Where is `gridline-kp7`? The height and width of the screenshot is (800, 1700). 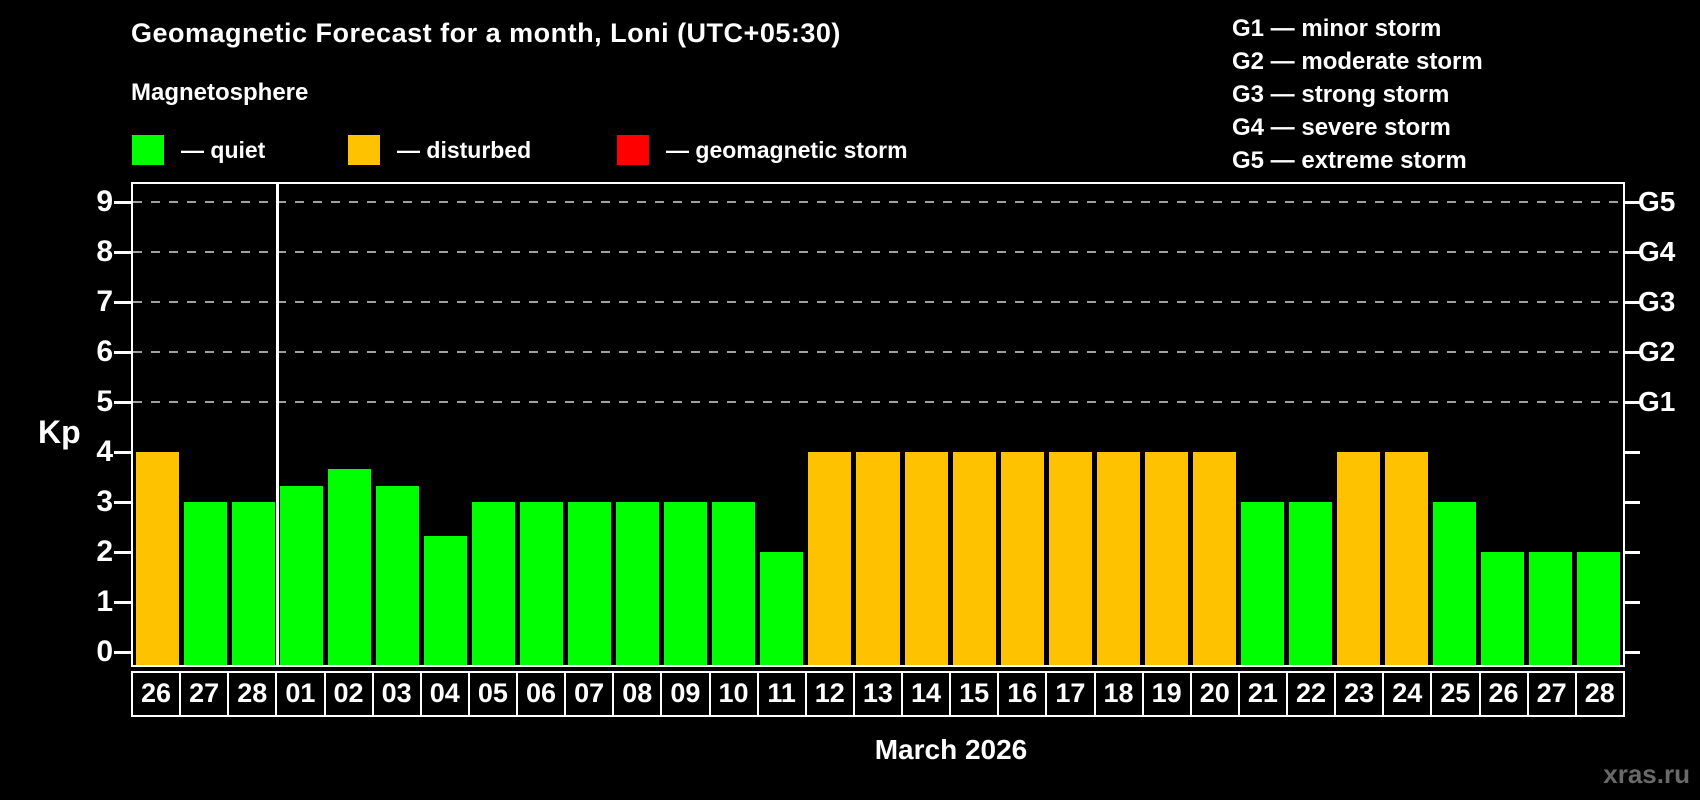
gridline-kp7 is located at coordinates (878, 302).